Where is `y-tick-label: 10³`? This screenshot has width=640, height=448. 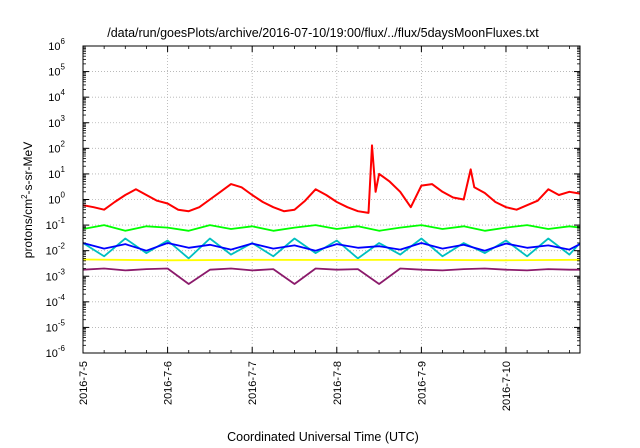 y-tick-label: 10³ is located at coordinates (56, 122).